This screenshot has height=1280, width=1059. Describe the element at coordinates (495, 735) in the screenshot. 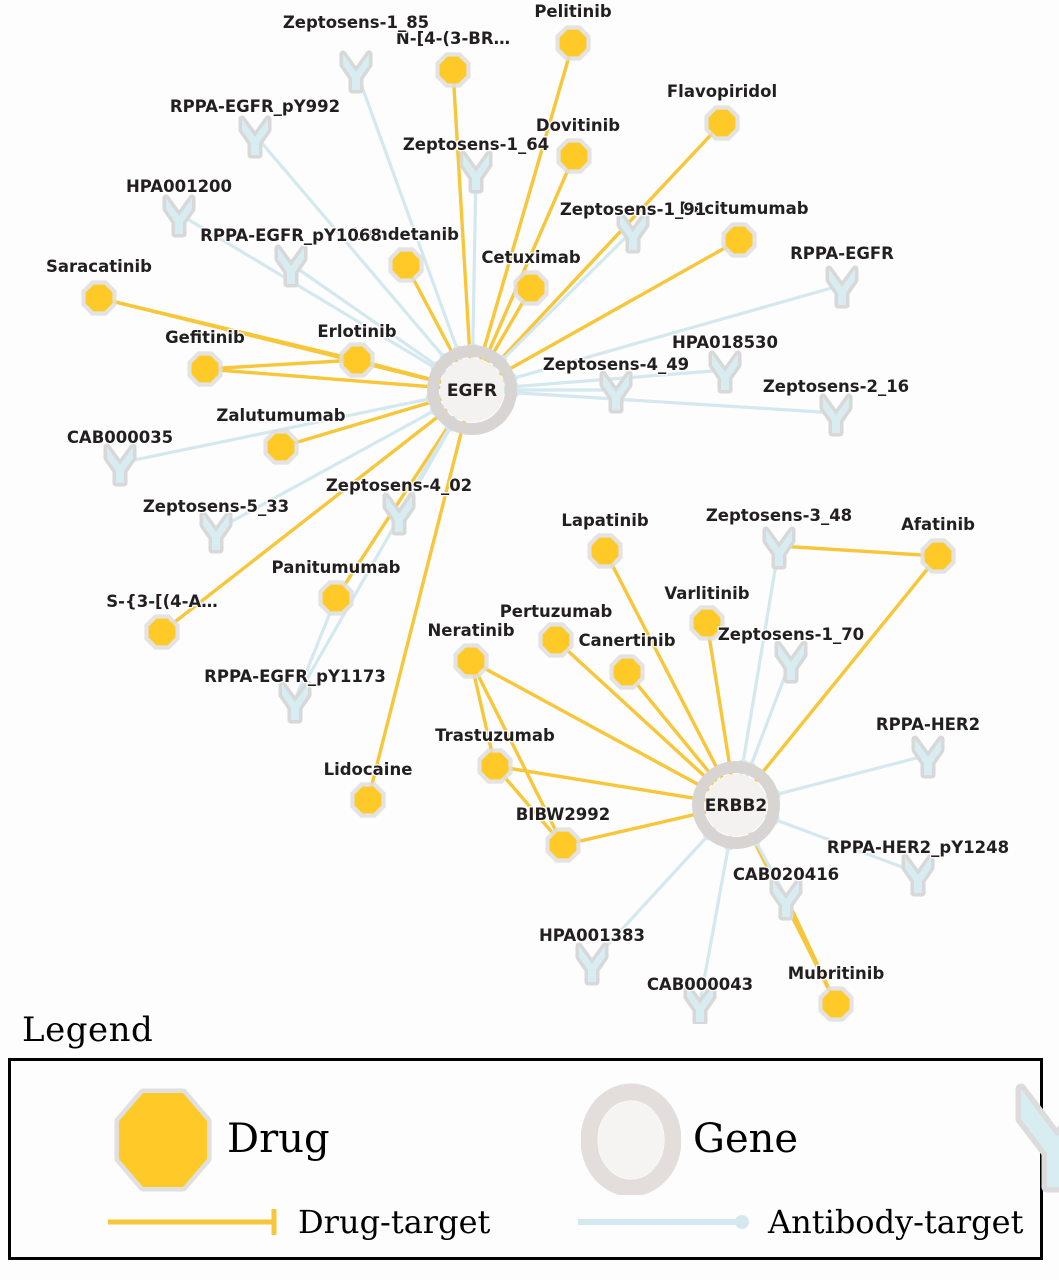

I see `node-label: Trastuzumab` at that location.